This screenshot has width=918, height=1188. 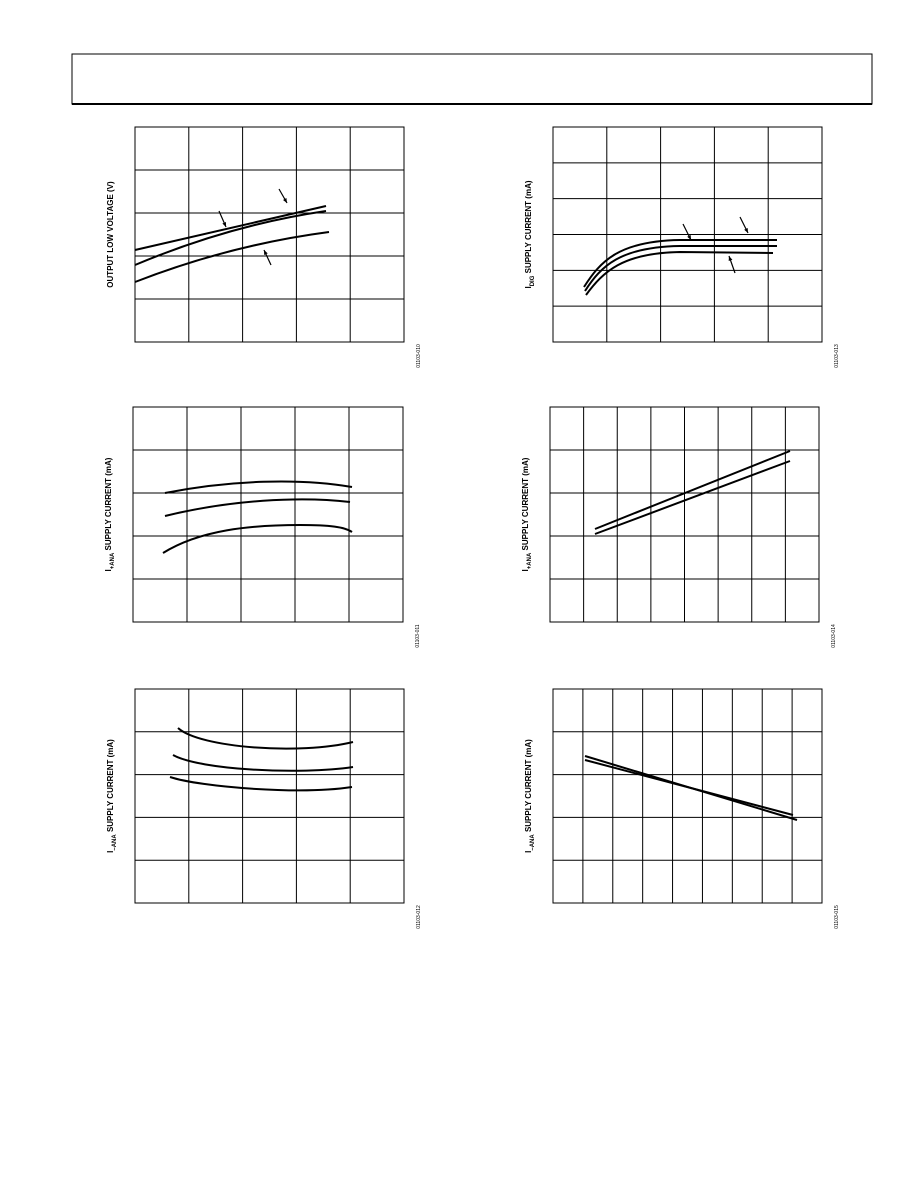 What do you see at coordinates (419, 917) in the screenshot?
I see `figure-id: 01103-012` at bounding box center [419, 917].